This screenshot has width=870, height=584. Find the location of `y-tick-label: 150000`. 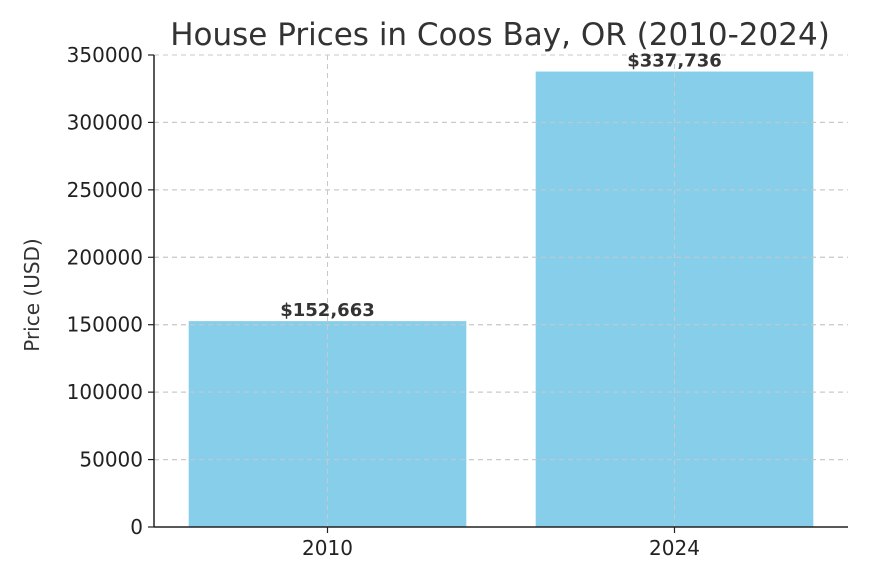

y-tick-label: 150000 is located at coordinates (105, 325).